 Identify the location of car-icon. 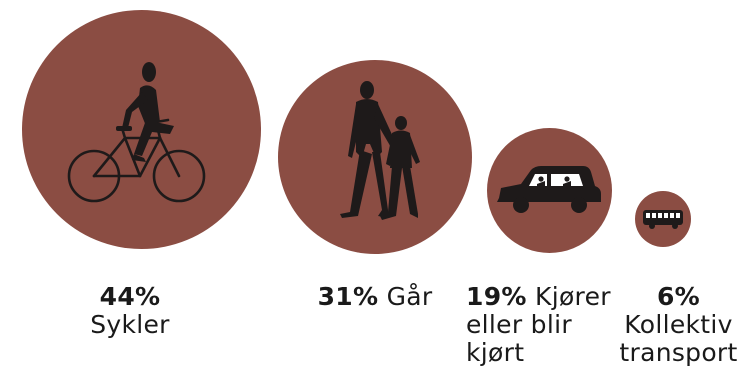
(549, 189).